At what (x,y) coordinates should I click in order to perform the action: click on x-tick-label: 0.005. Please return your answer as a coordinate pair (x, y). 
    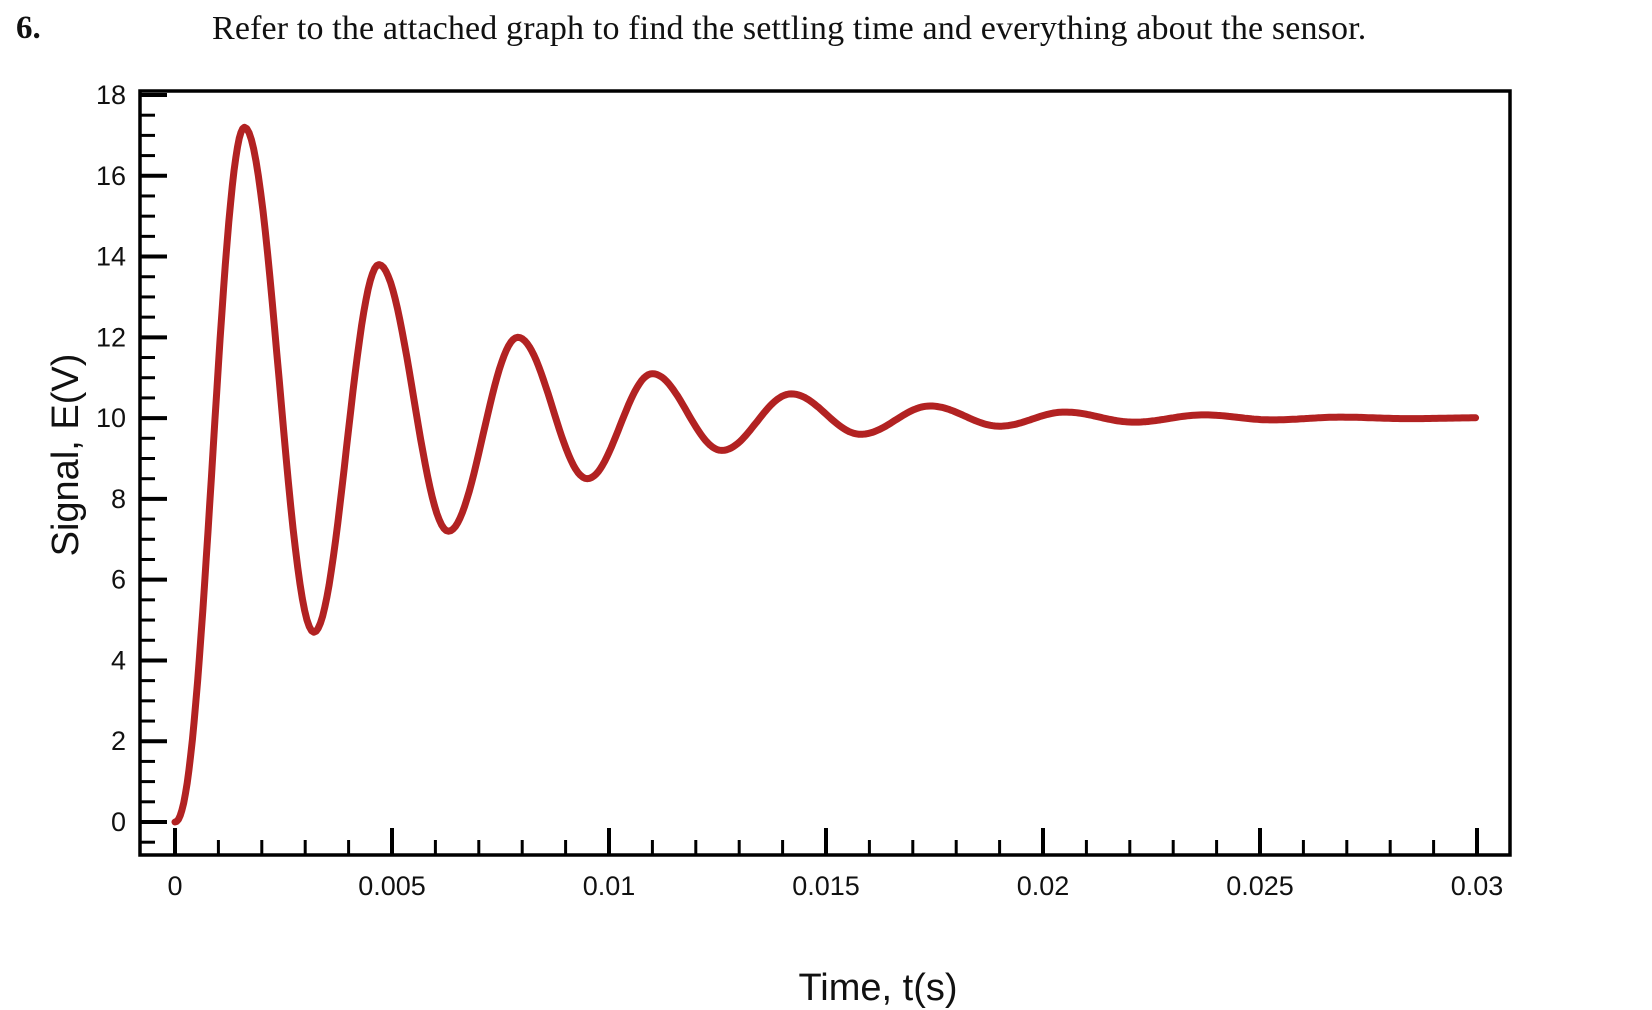
    Looking at the image, I should click on (392, 886).